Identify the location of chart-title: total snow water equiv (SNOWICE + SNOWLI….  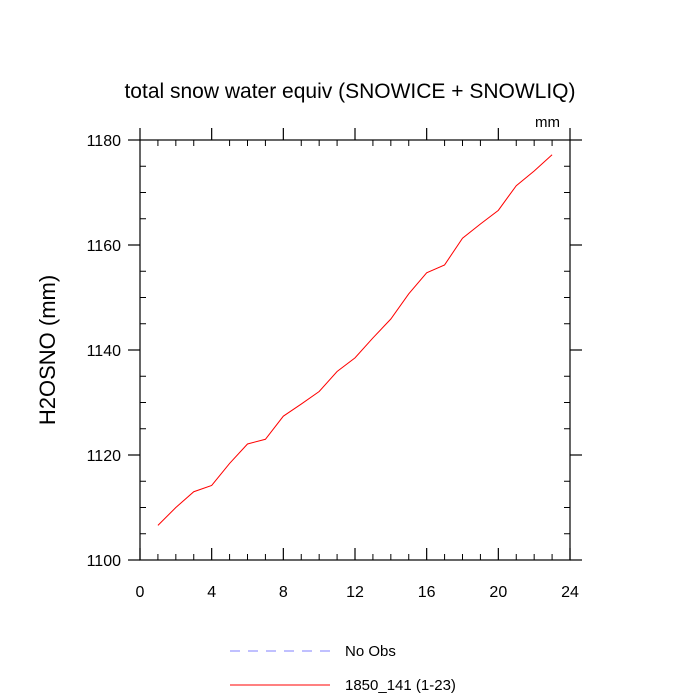
(349, 91).